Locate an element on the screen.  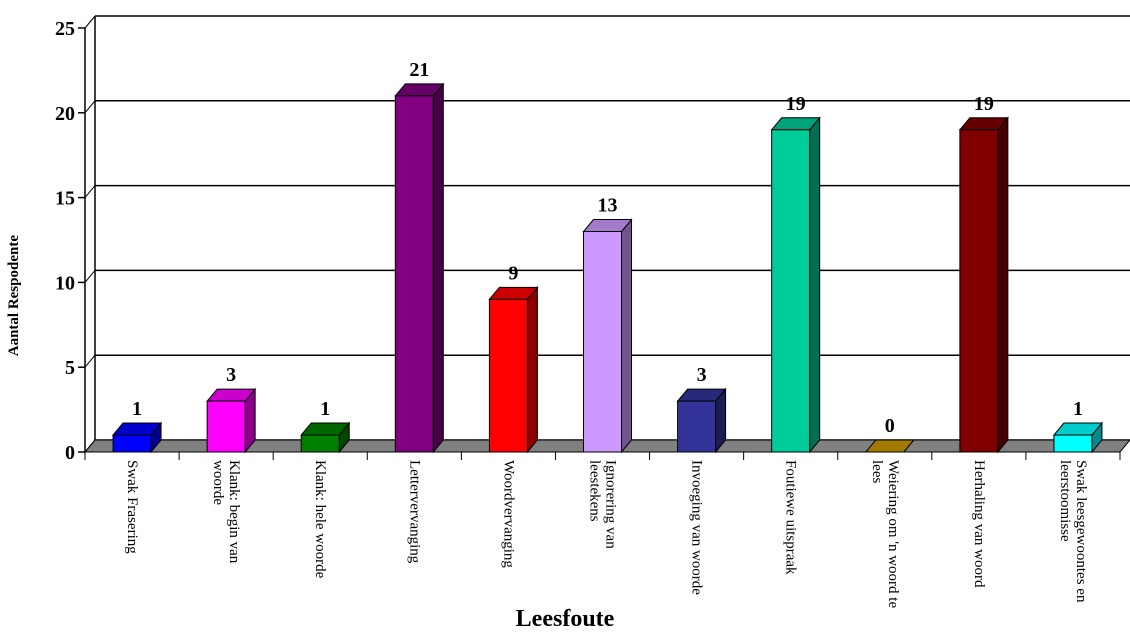
x-tick-label: Swak leesgewoontes en leerstoomisse is located at coordinates (1072, 531).